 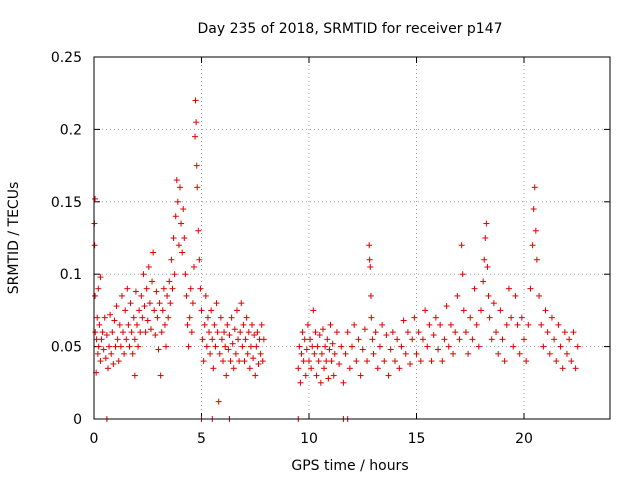 What do you see at coordinates (66, 58) in the screenshot?
I see `y-tick-label: 0.25` at bounding box center [66, 58].